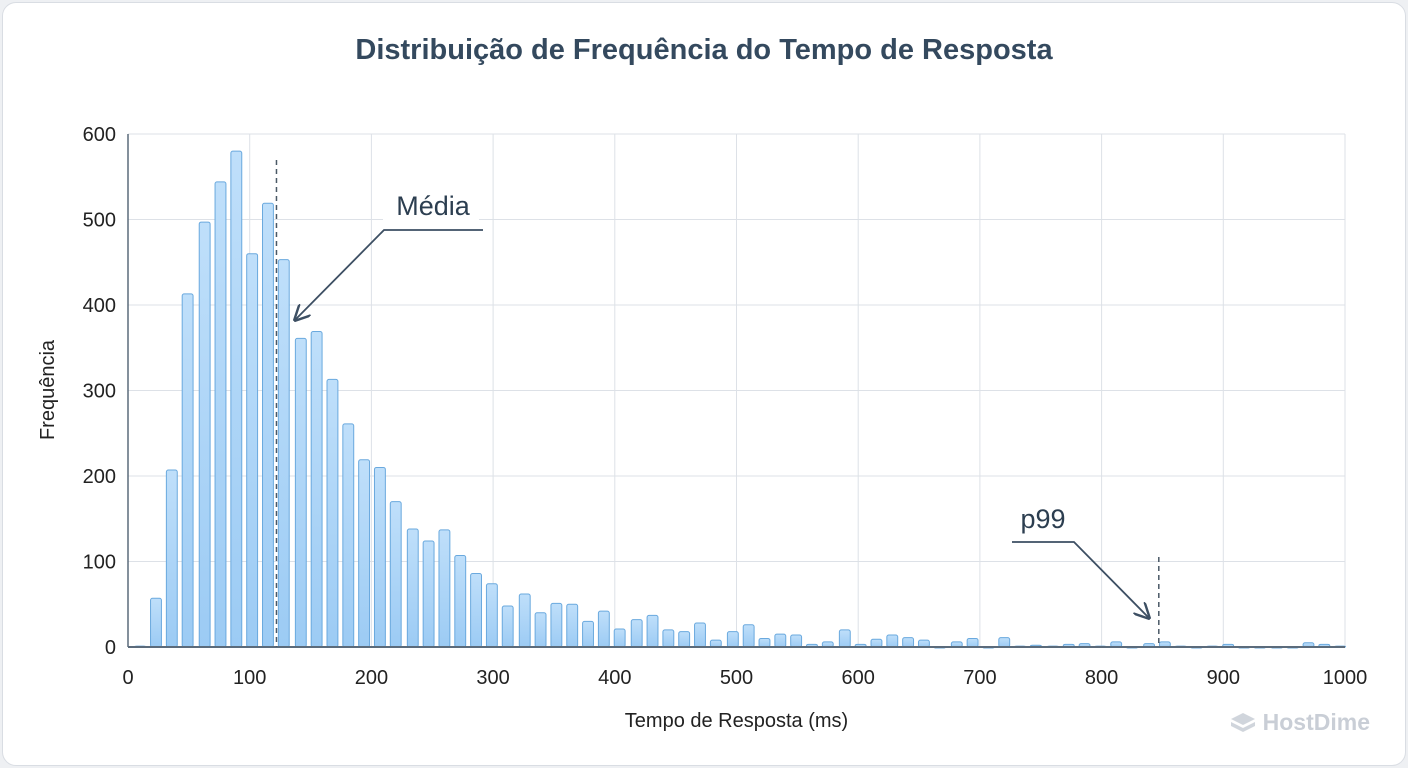 This screenshot has height=768, width=1408. Describe the element at coordinates (99, 306) in the screenshot. I see `y-tick-label: 400` at that location.